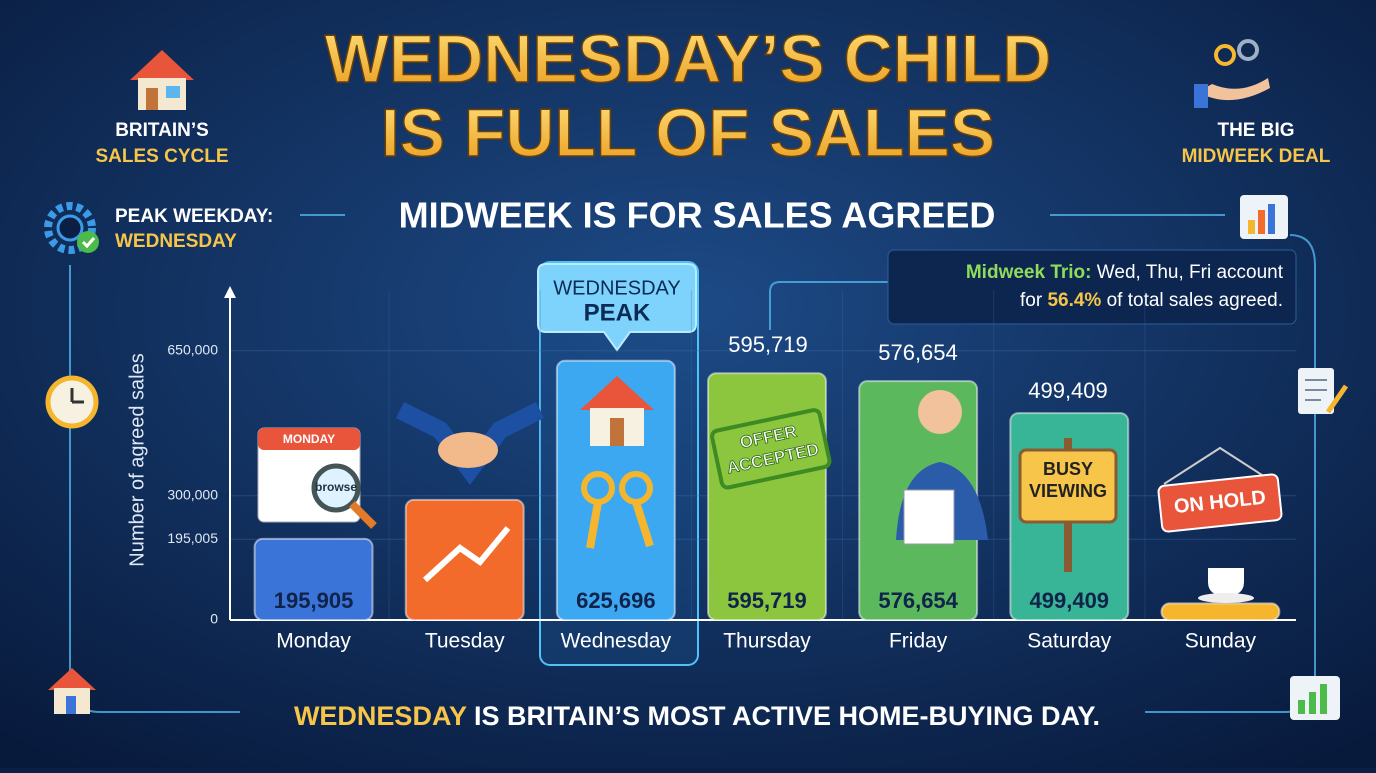 This screenshot has height=773, width=1376. Describe the element at coordinates (1092, 287) in the screenshot. I see `callout-box` at that location.